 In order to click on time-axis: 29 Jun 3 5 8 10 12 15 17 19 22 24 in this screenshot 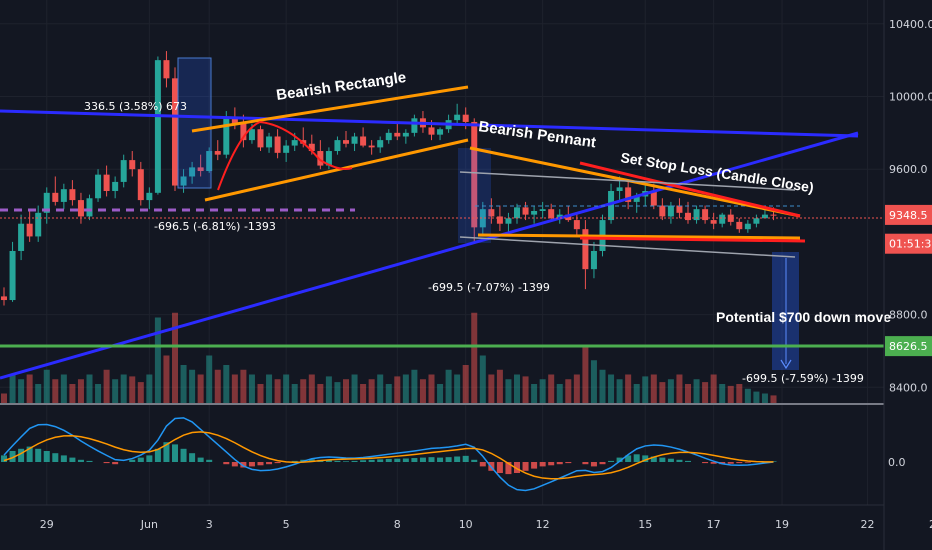, I will do `click(486, 524)`.